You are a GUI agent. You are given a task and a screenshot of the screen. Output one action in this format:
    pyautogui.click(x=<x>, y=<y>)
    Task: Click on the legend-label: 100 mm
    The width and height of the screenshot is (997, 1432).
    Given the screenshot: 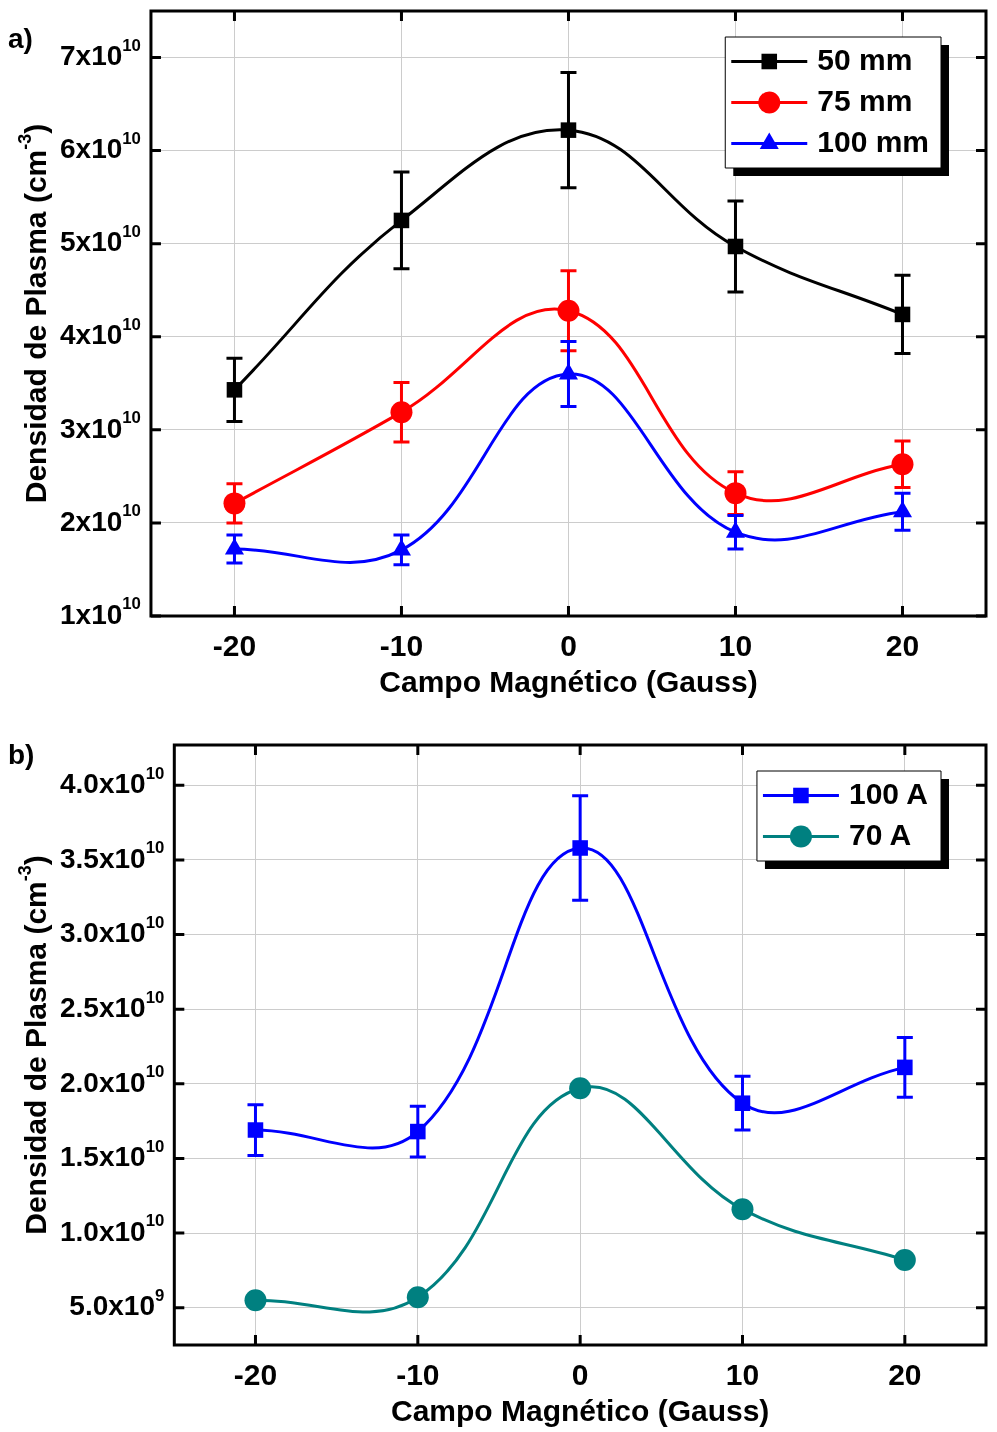 What is the action you would take?
    pyautogui.click(x=873, y=141)
    